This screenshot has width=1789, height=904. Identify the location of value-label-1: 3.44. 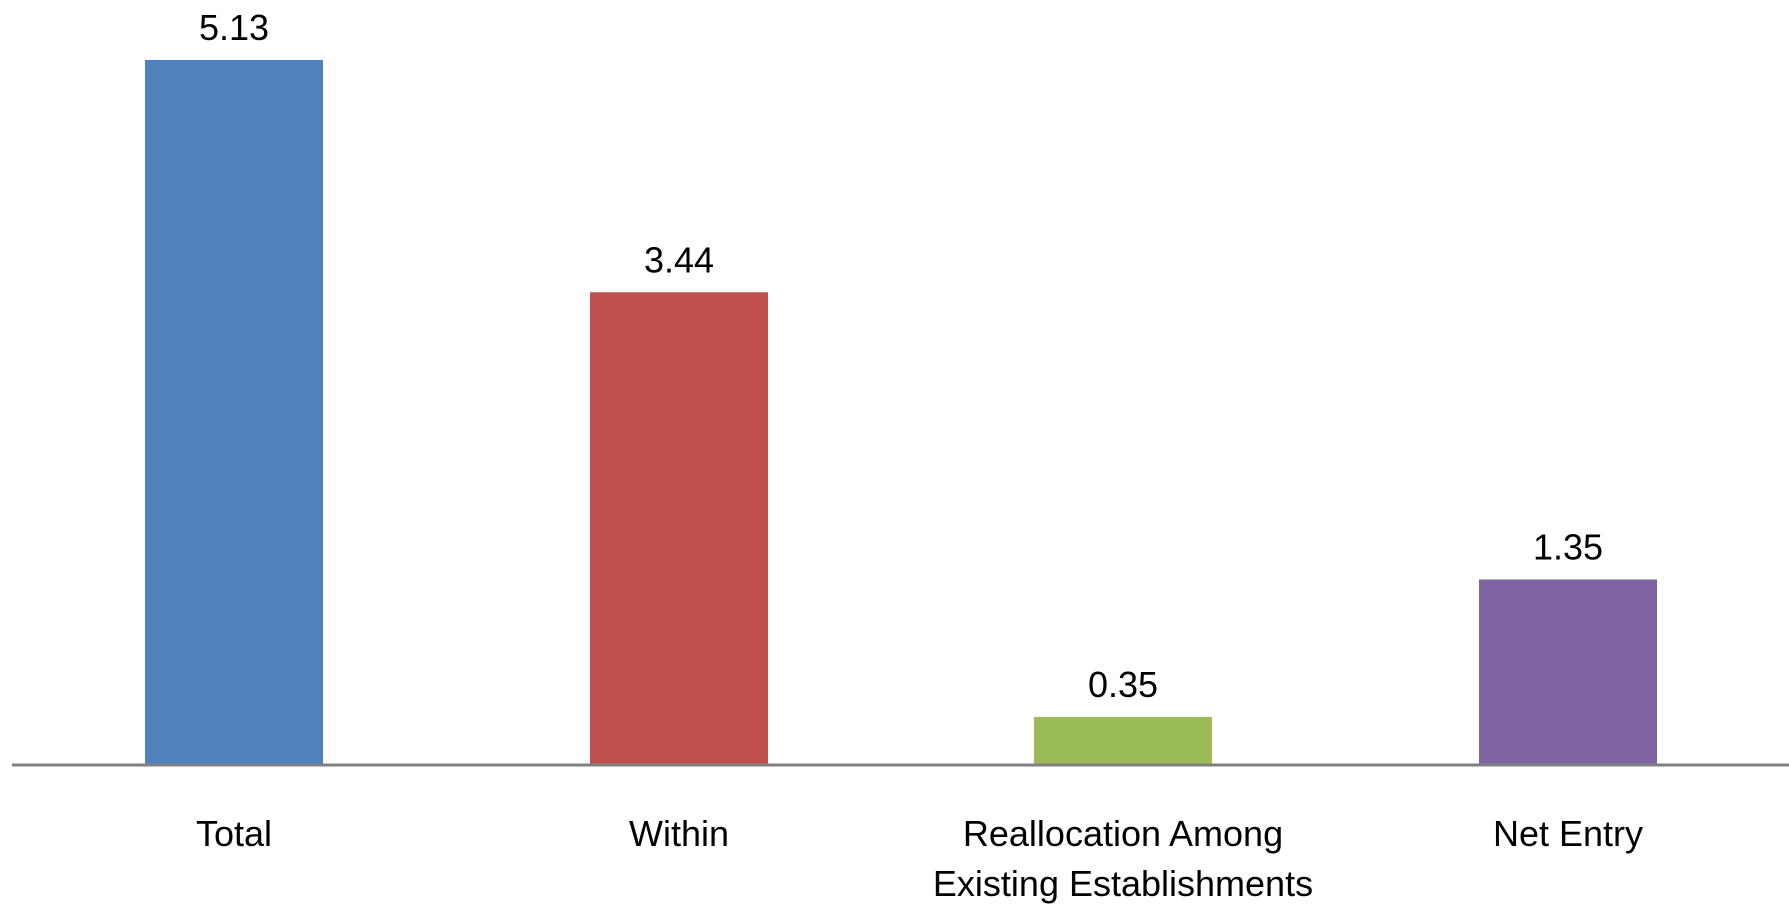
(679, 259).